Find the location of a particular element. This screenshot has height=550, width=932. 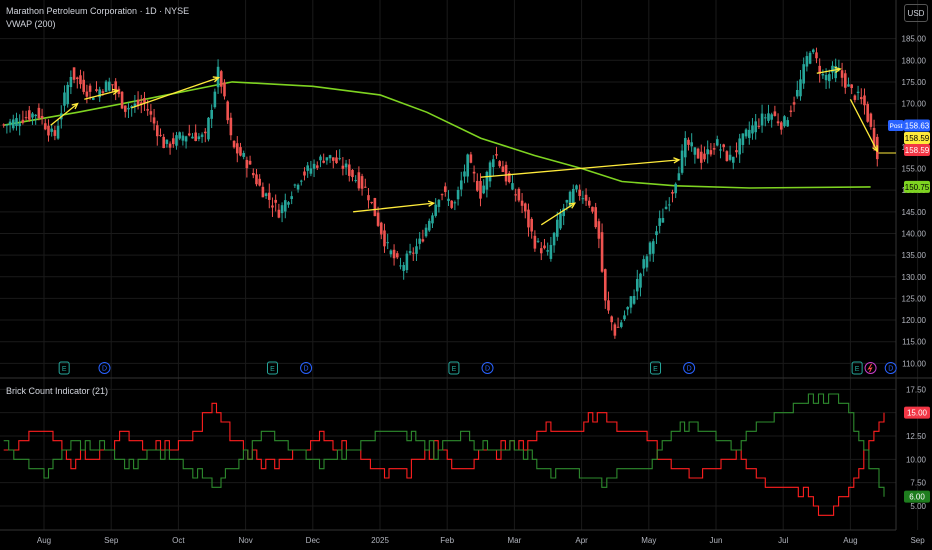

lightning-badge is located at coordinates (870, 368).